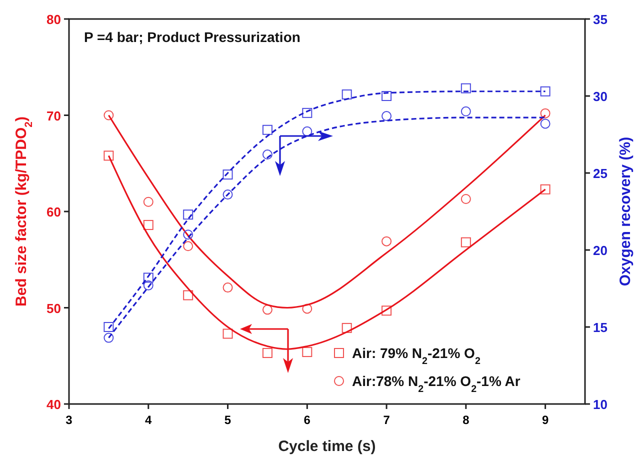  I want to click on y2-tick-label: 15, so click(600, 327).